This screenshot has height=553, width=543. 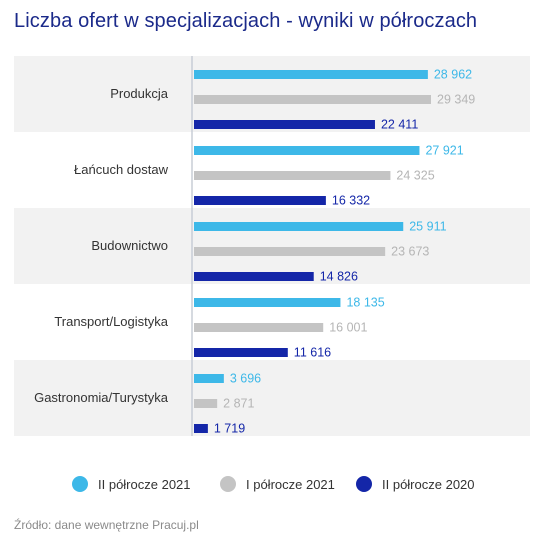 I want to click on data-label-h2-2020-budownictwo: 14 826, so click(x=339, y=277).